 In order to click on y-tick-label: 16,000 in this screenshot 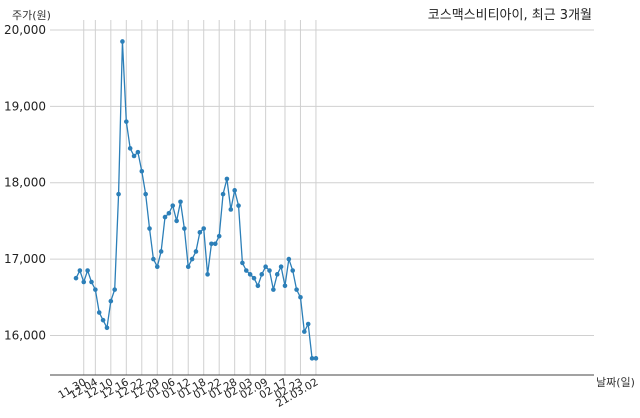, I will do `click(25, 335)`.